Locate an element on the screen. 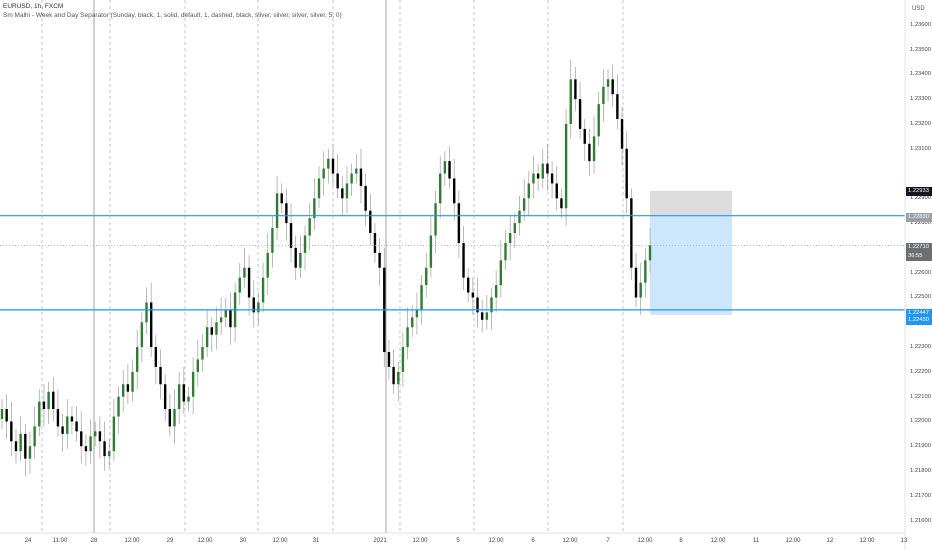 The image size is (932, 550). symbol-legend: EURUSD, 1h, FXCM is located at coordinates (33, 6).